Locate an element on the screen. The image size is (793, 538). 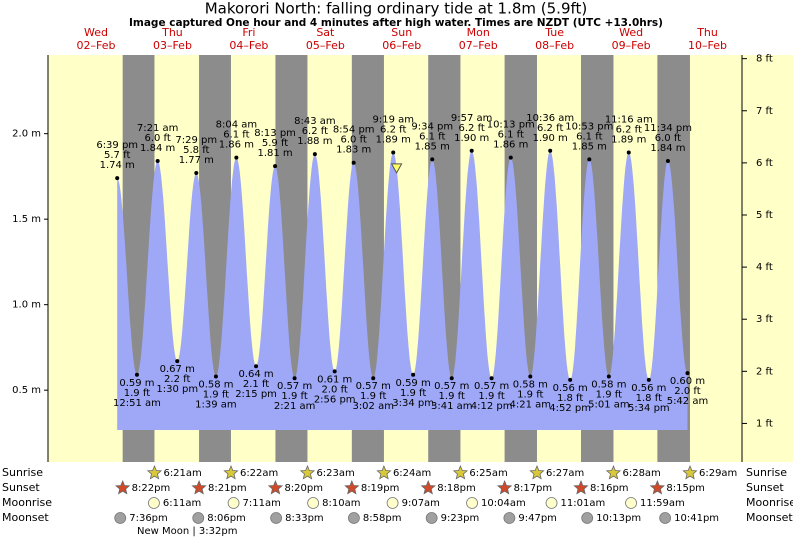
tide-label: 4:52 pm is located at coordinates (570, 408).